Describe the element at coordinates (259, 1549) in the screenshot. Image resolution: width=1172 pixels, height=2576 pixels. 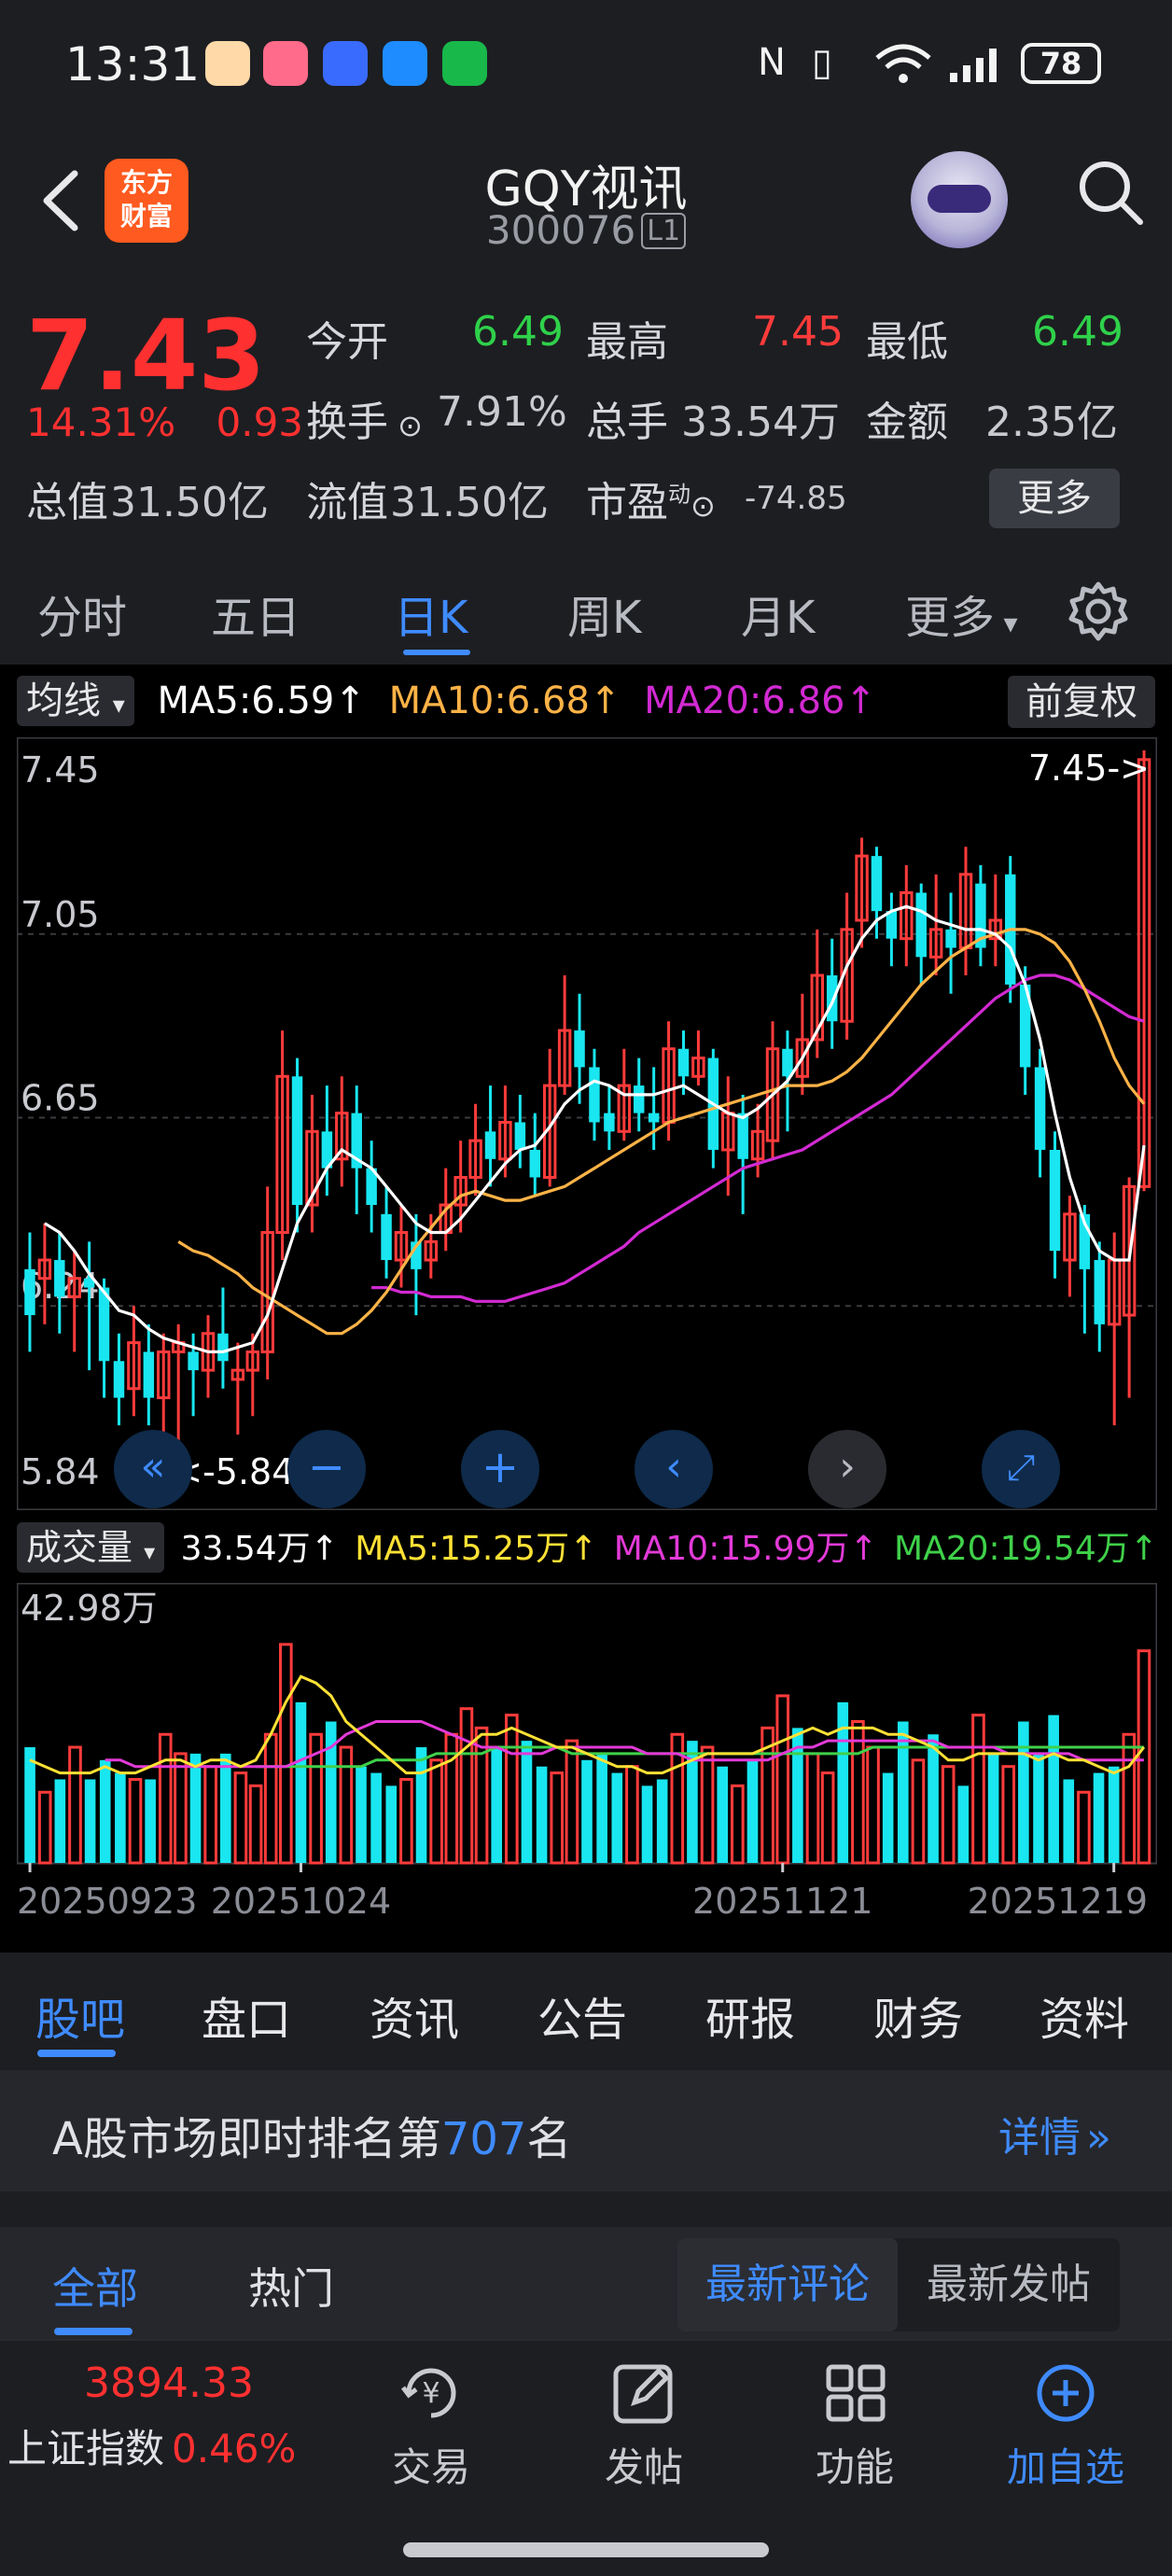
I see `volume-value-label: 33.54万↑` at that location.